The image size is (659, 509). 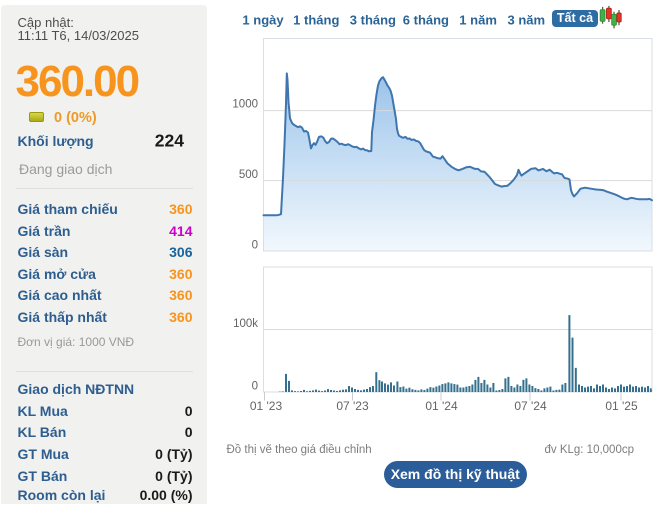 I want to click on svg-text: 01 '23, so click(x=266, y=406).